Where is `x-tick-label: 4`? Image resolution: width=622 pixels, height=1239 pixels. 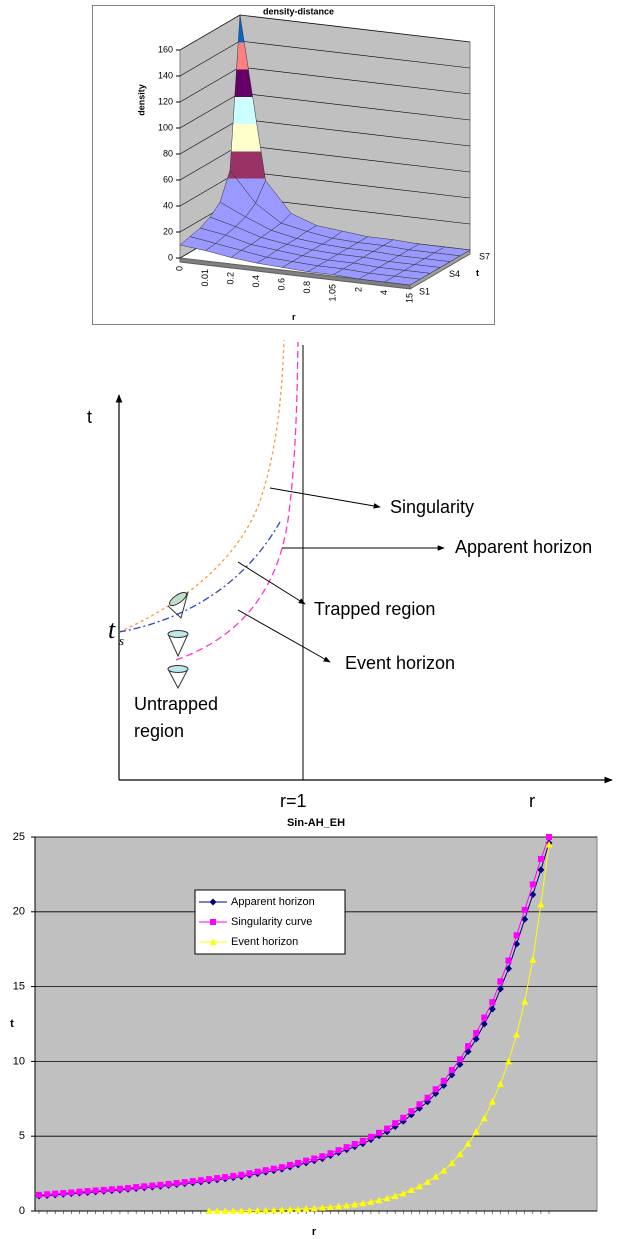
x-tick-label: 4 is located at coordinates (384, 292).